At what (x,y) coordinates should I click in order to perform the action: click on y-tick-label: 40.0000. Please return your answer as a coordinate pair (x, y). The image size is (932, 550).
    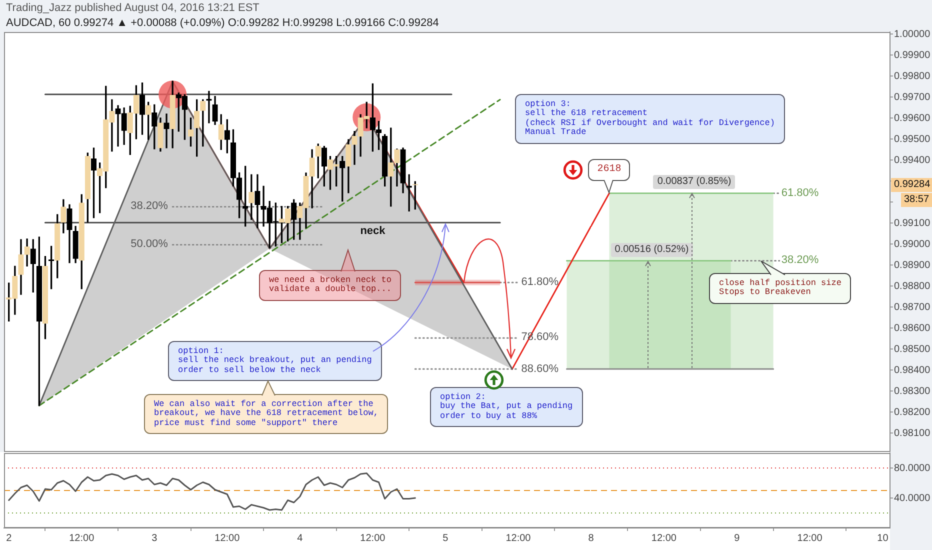
    Looking at the image, I should click on (912, 498).